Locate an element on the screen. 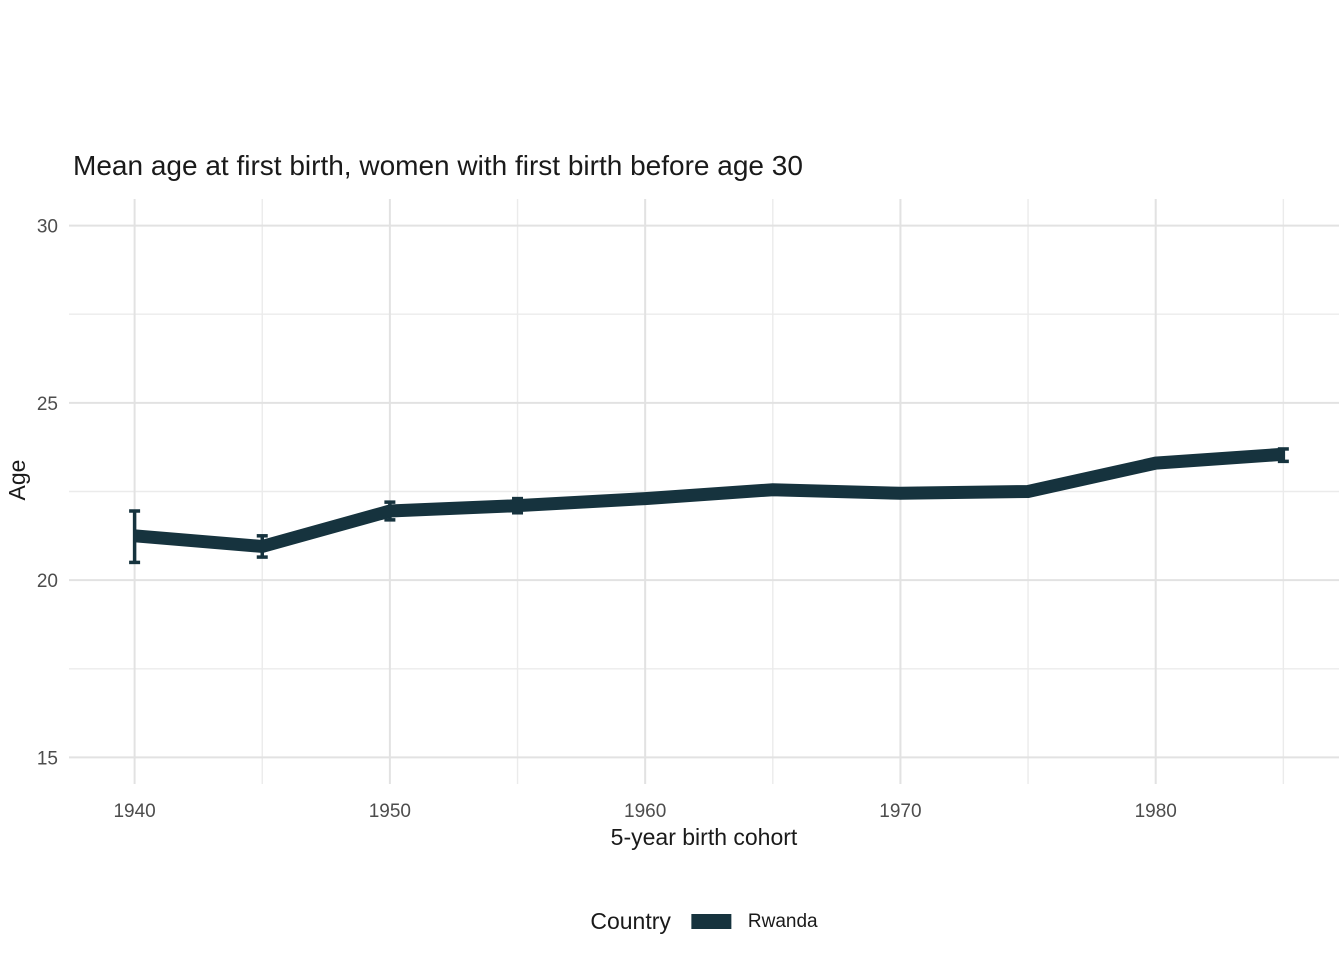 The height and width of the screenshot is (960, 1344). y-tick-label-15: 15 is located at coordinates (47, 758).